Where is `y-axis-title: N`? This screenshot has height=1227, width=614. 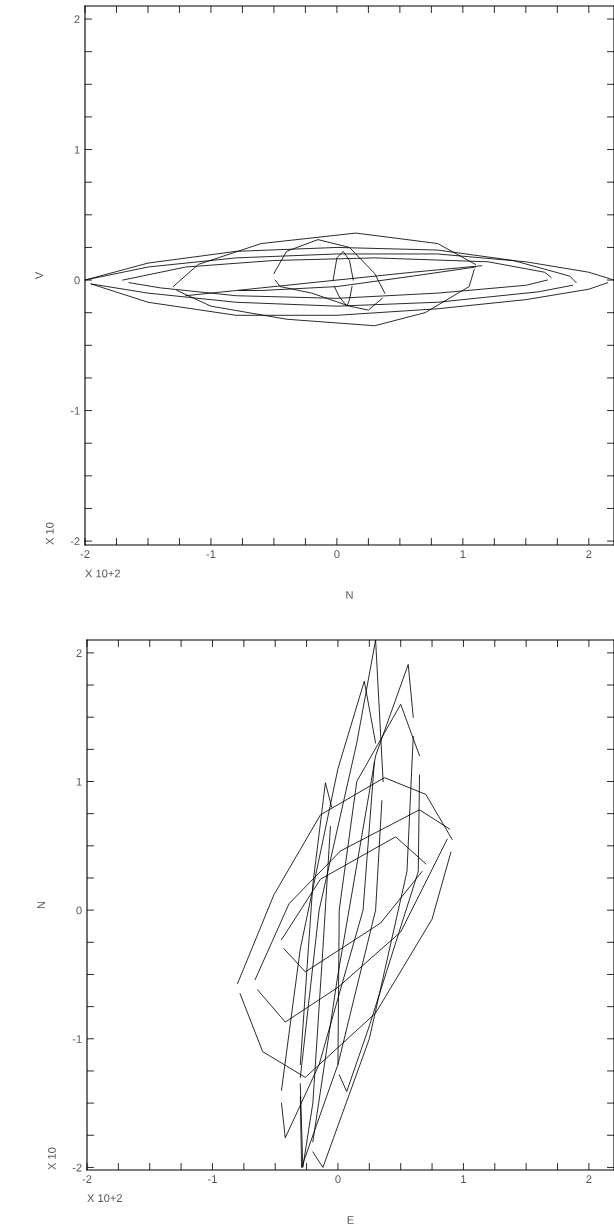
y-axis-title: N is located at coordinates (41, 905).